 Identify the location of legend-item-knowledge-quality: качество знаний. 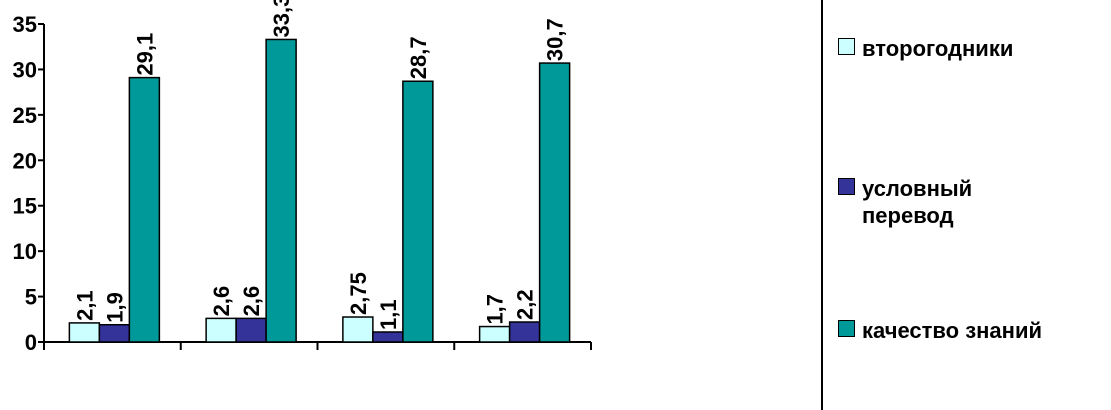
(970, 330).